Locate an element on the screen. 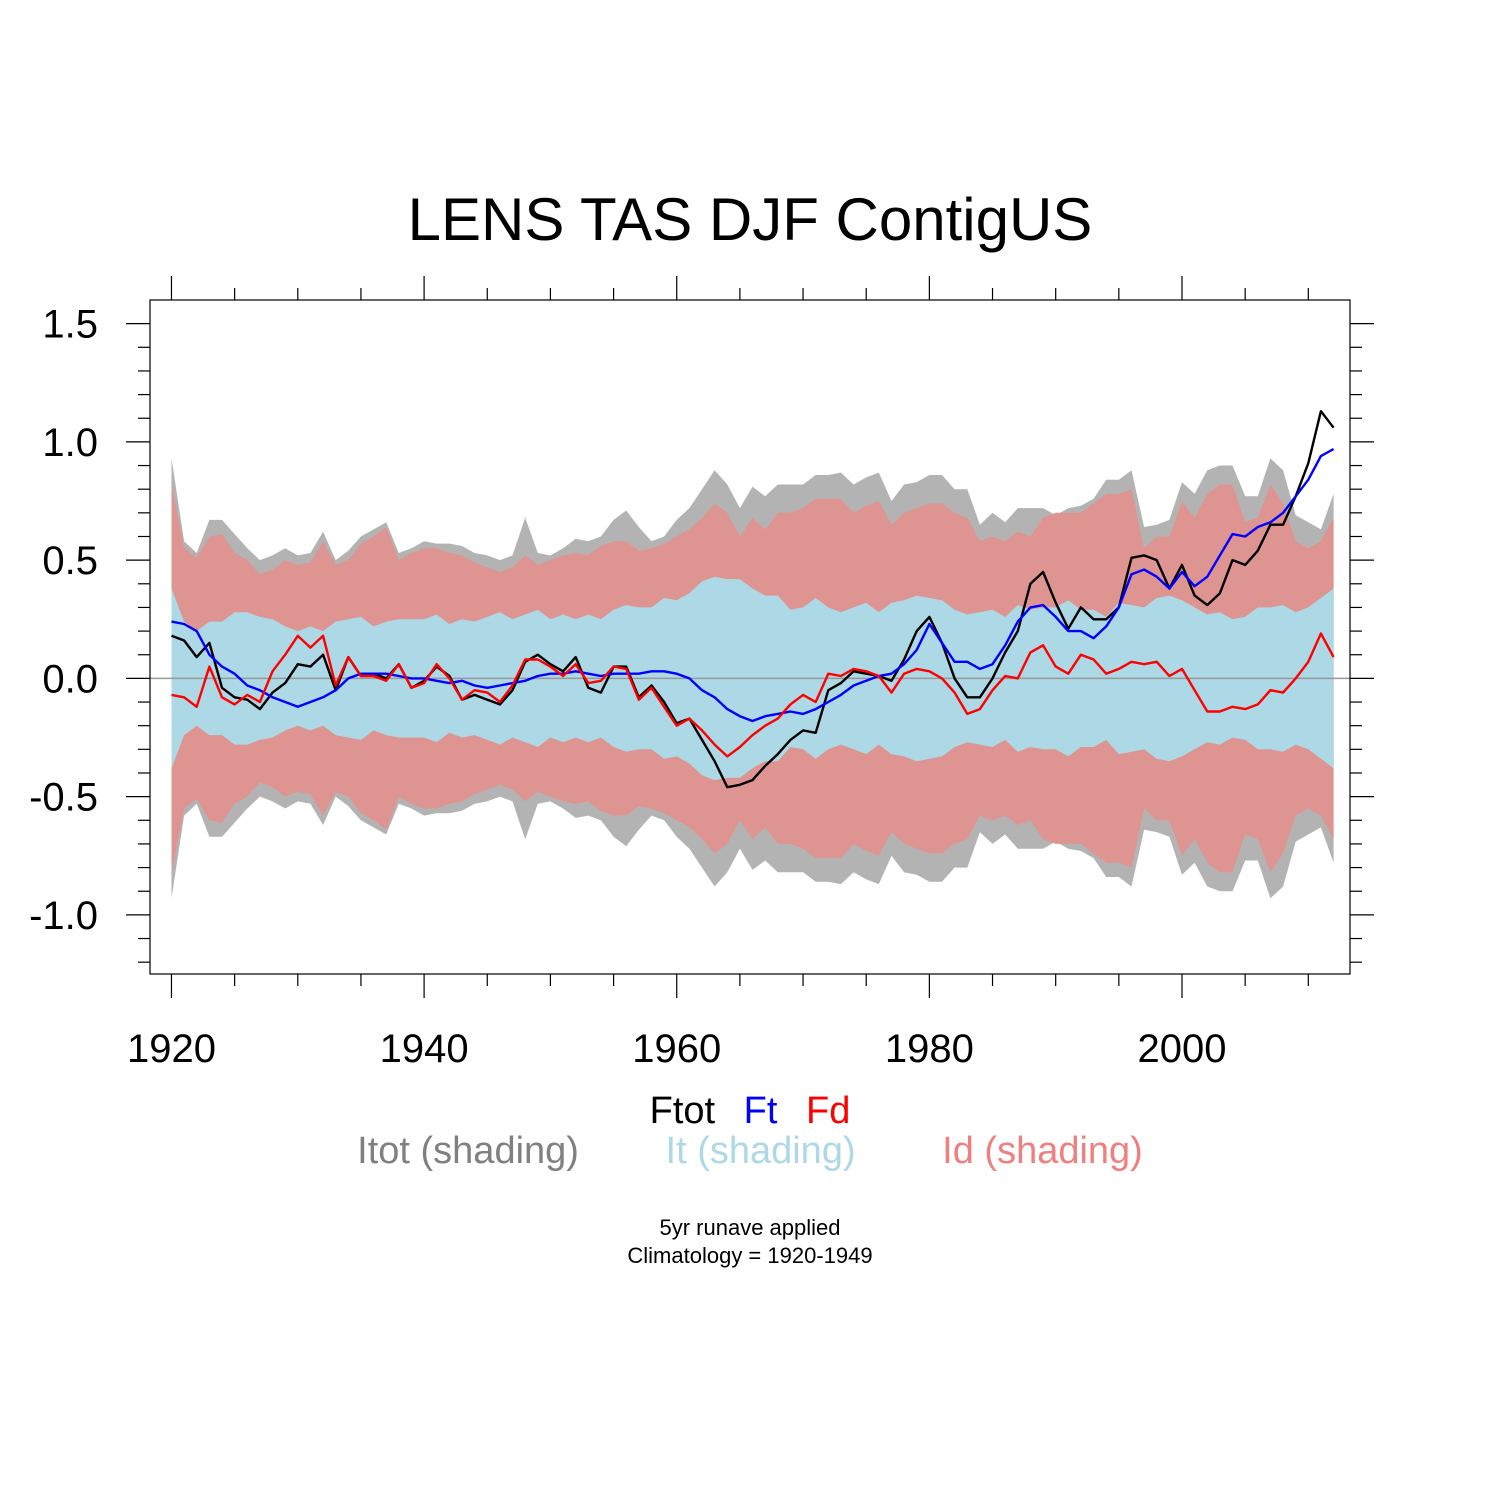  legend-item-ftot: Ftot is located at coordinates (682, 1111).